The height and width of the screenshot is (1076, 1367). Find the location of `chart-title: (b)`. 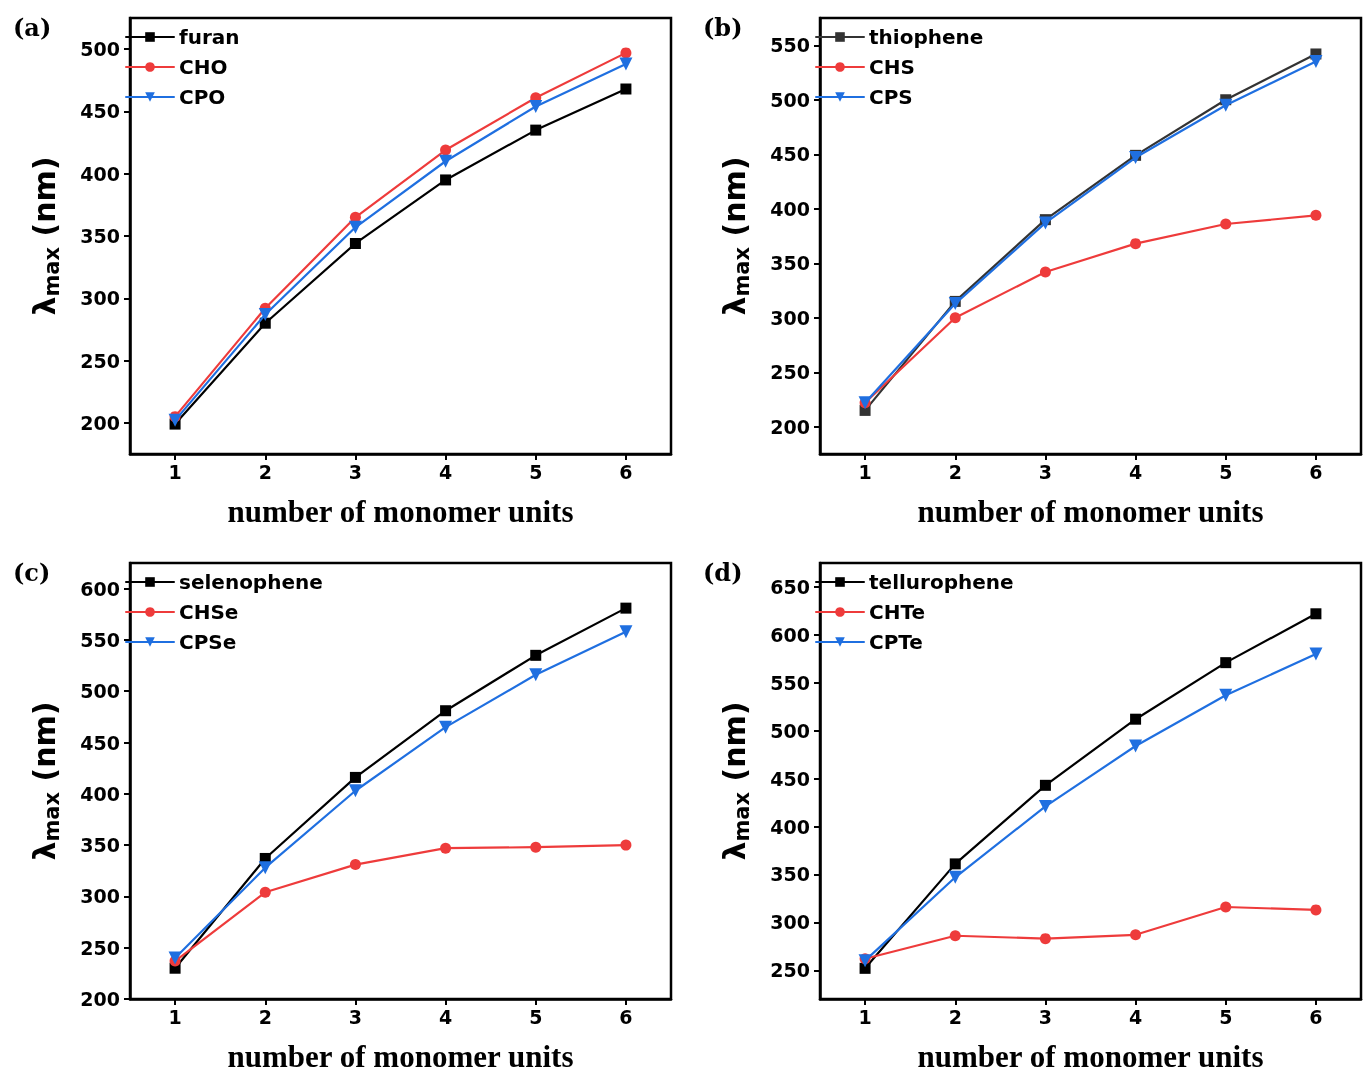

chart-title: (b) is located at coordinates (723, 27).